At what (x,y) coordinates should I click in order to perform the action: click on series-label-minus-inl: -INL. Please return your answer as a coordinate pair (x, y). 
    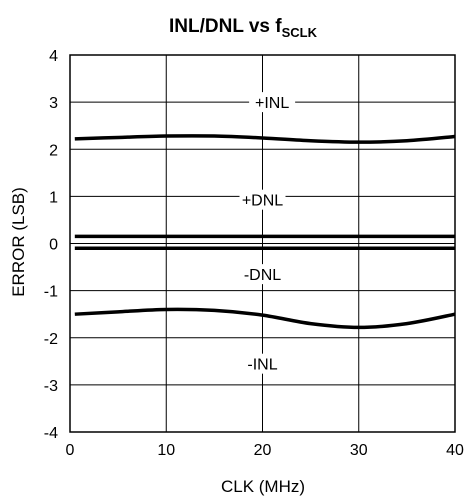
    Looking at the image, I should click on (262, 365).